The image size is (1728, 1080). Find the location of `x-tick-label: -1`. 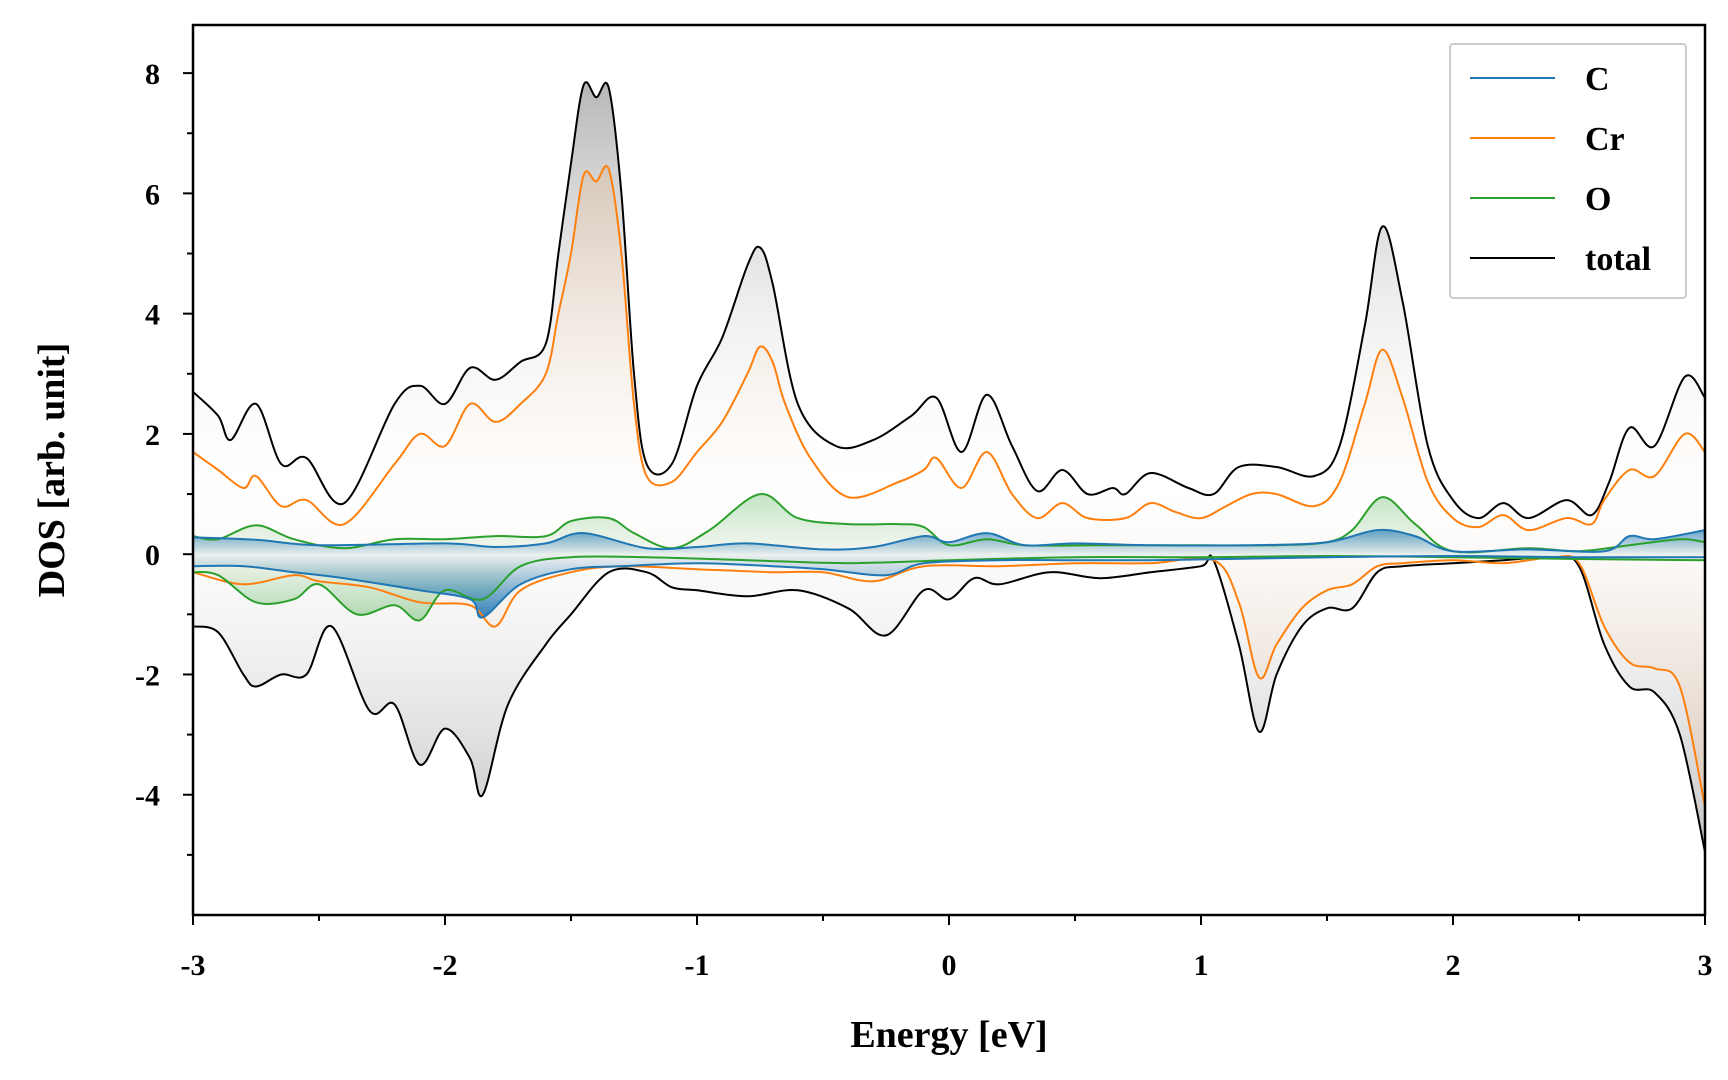

x-tick-label: -1 is located at coordinates (697, 965).